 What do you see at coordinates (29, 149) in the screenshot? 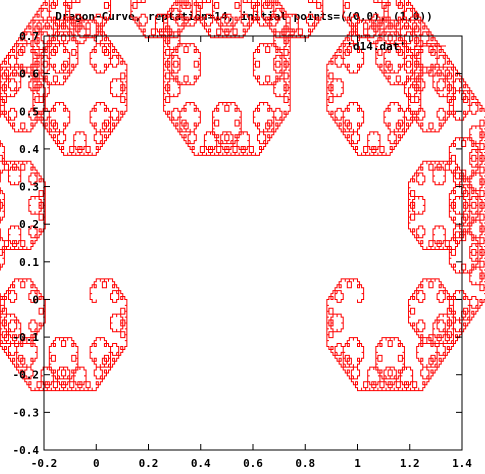
I see `y-tick-label: 0.4` at bounding box center [29, 149].